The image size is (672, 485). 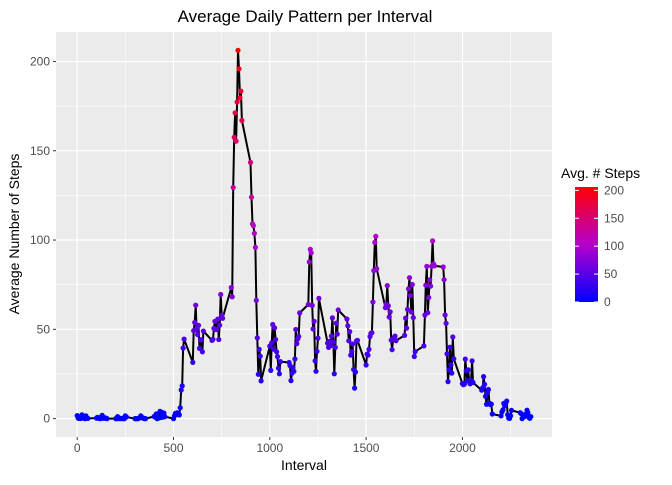 I want to click on x-tick-label: 1000, so click(x=269, y=448).